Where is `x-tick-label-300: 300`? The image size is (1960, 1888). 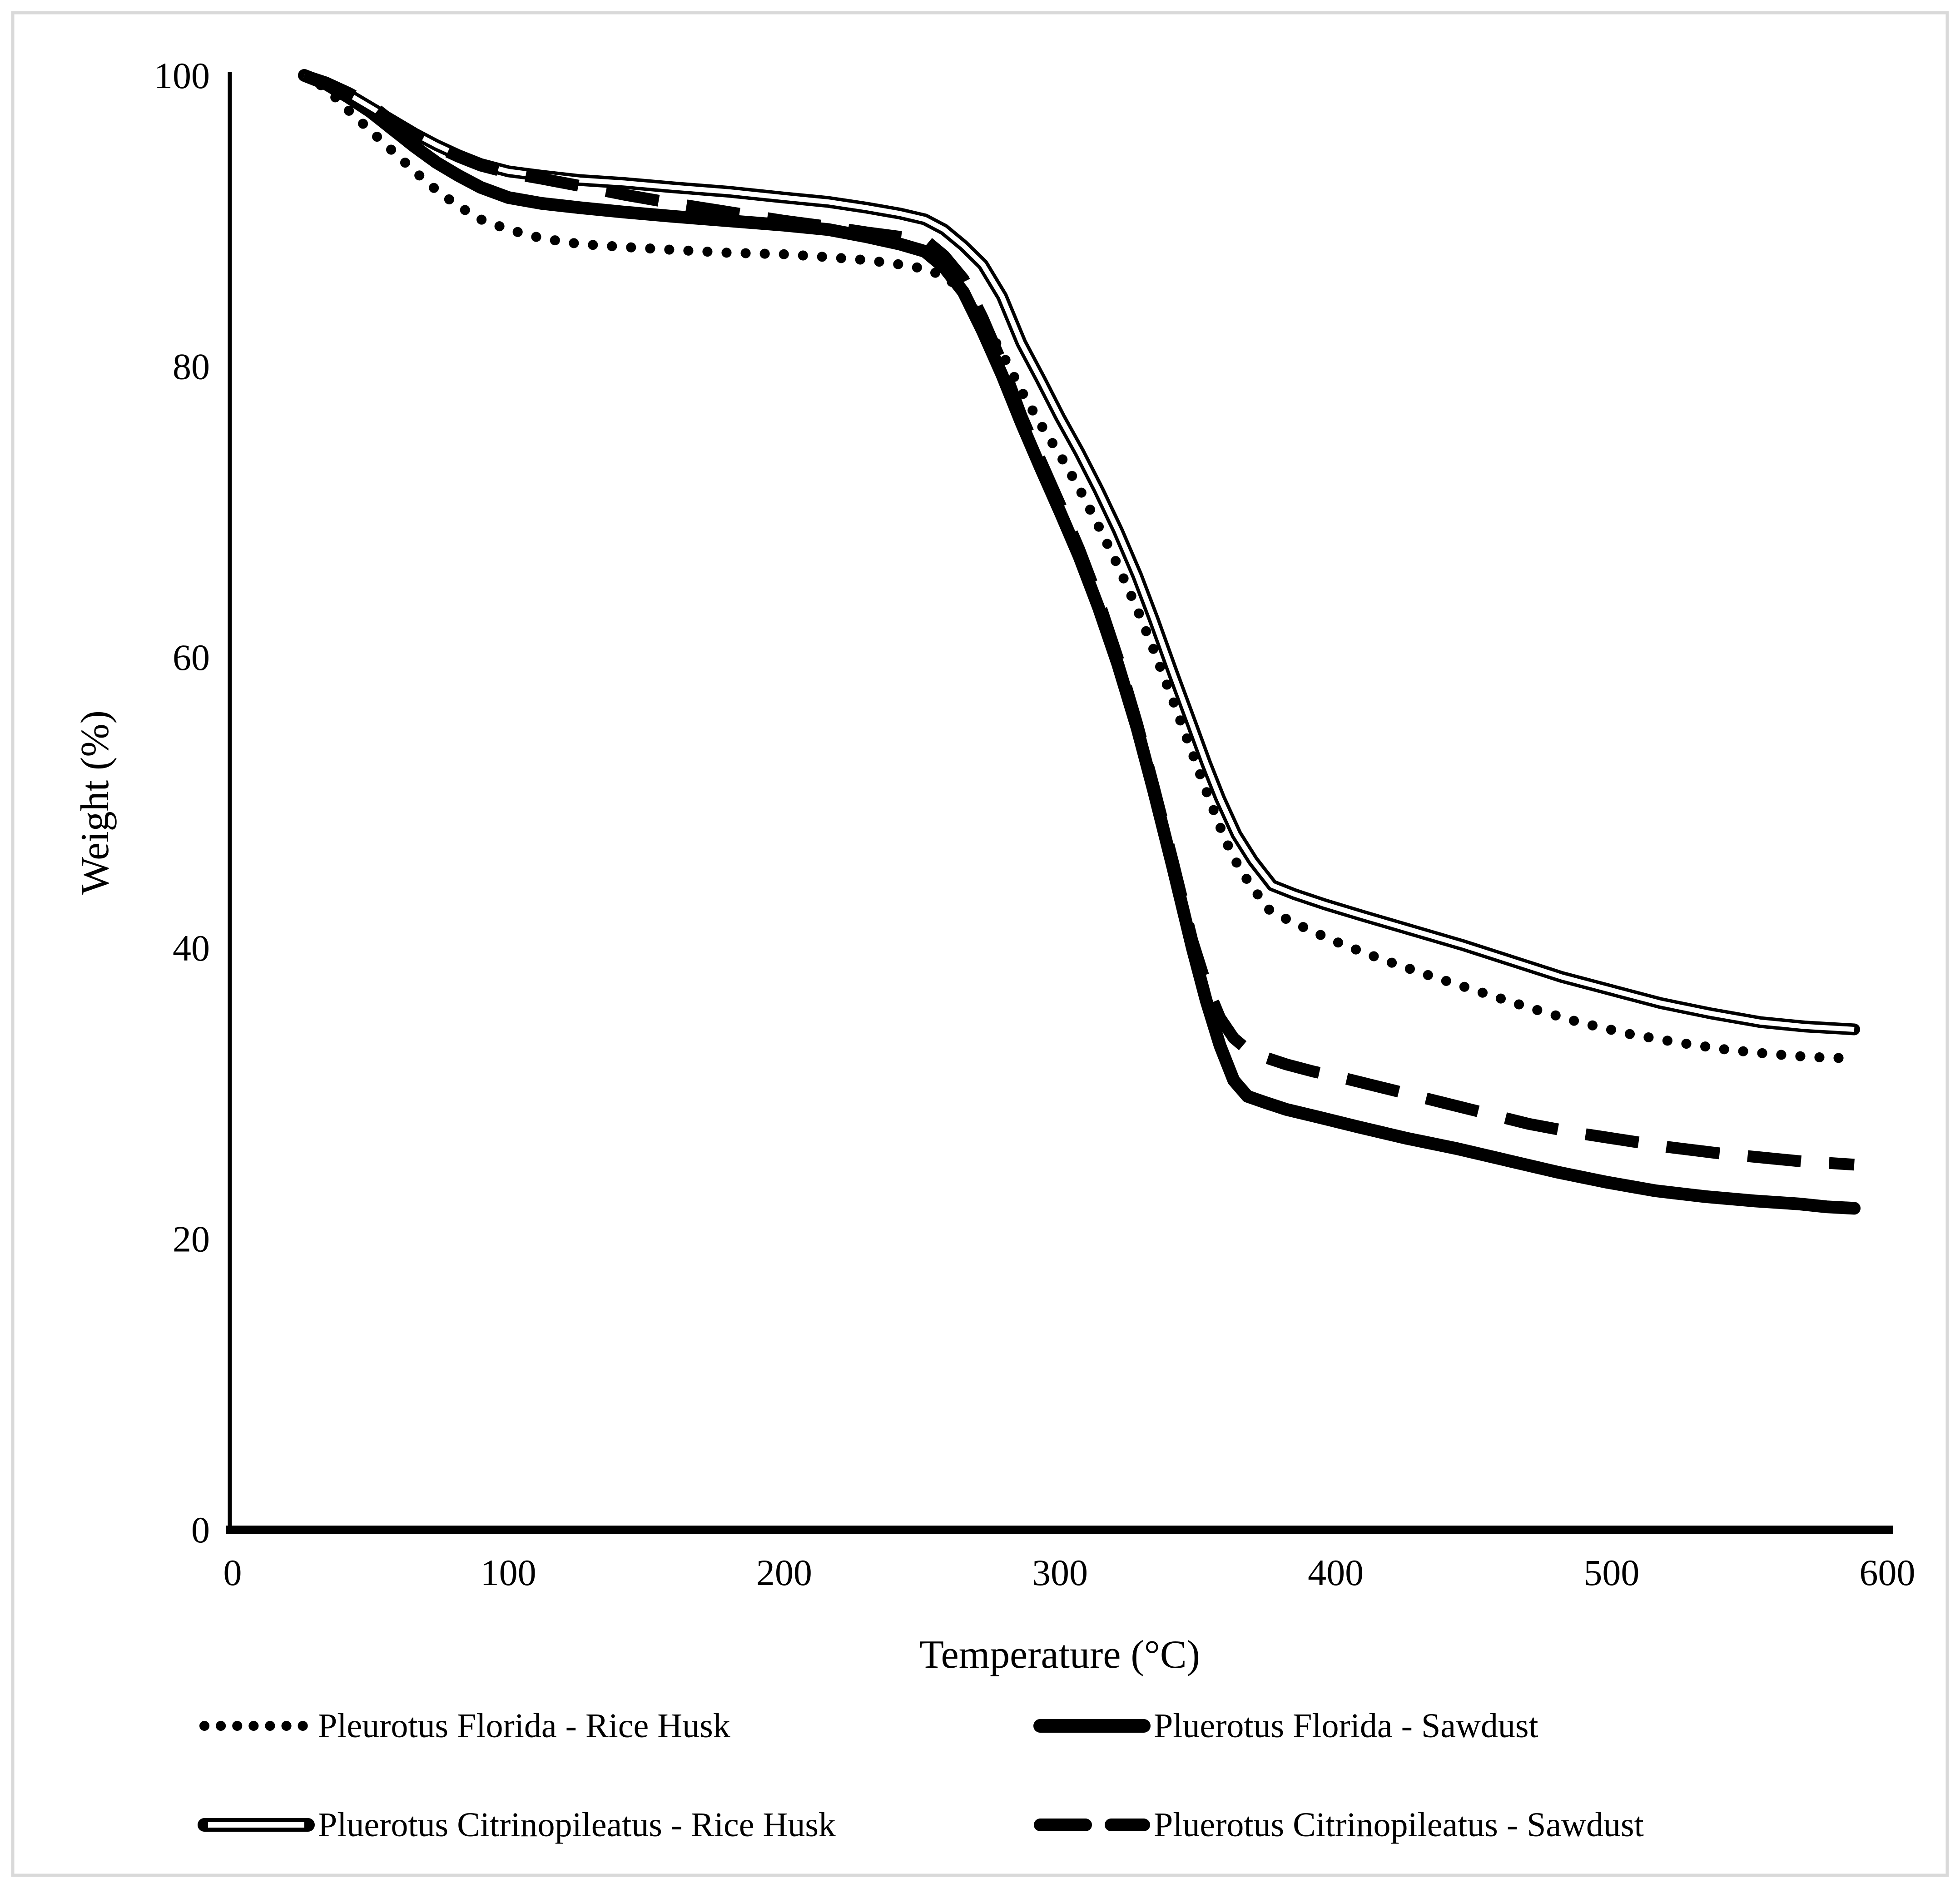 x-tick-label-300: 300 is located at coordinates (1060, 1572).